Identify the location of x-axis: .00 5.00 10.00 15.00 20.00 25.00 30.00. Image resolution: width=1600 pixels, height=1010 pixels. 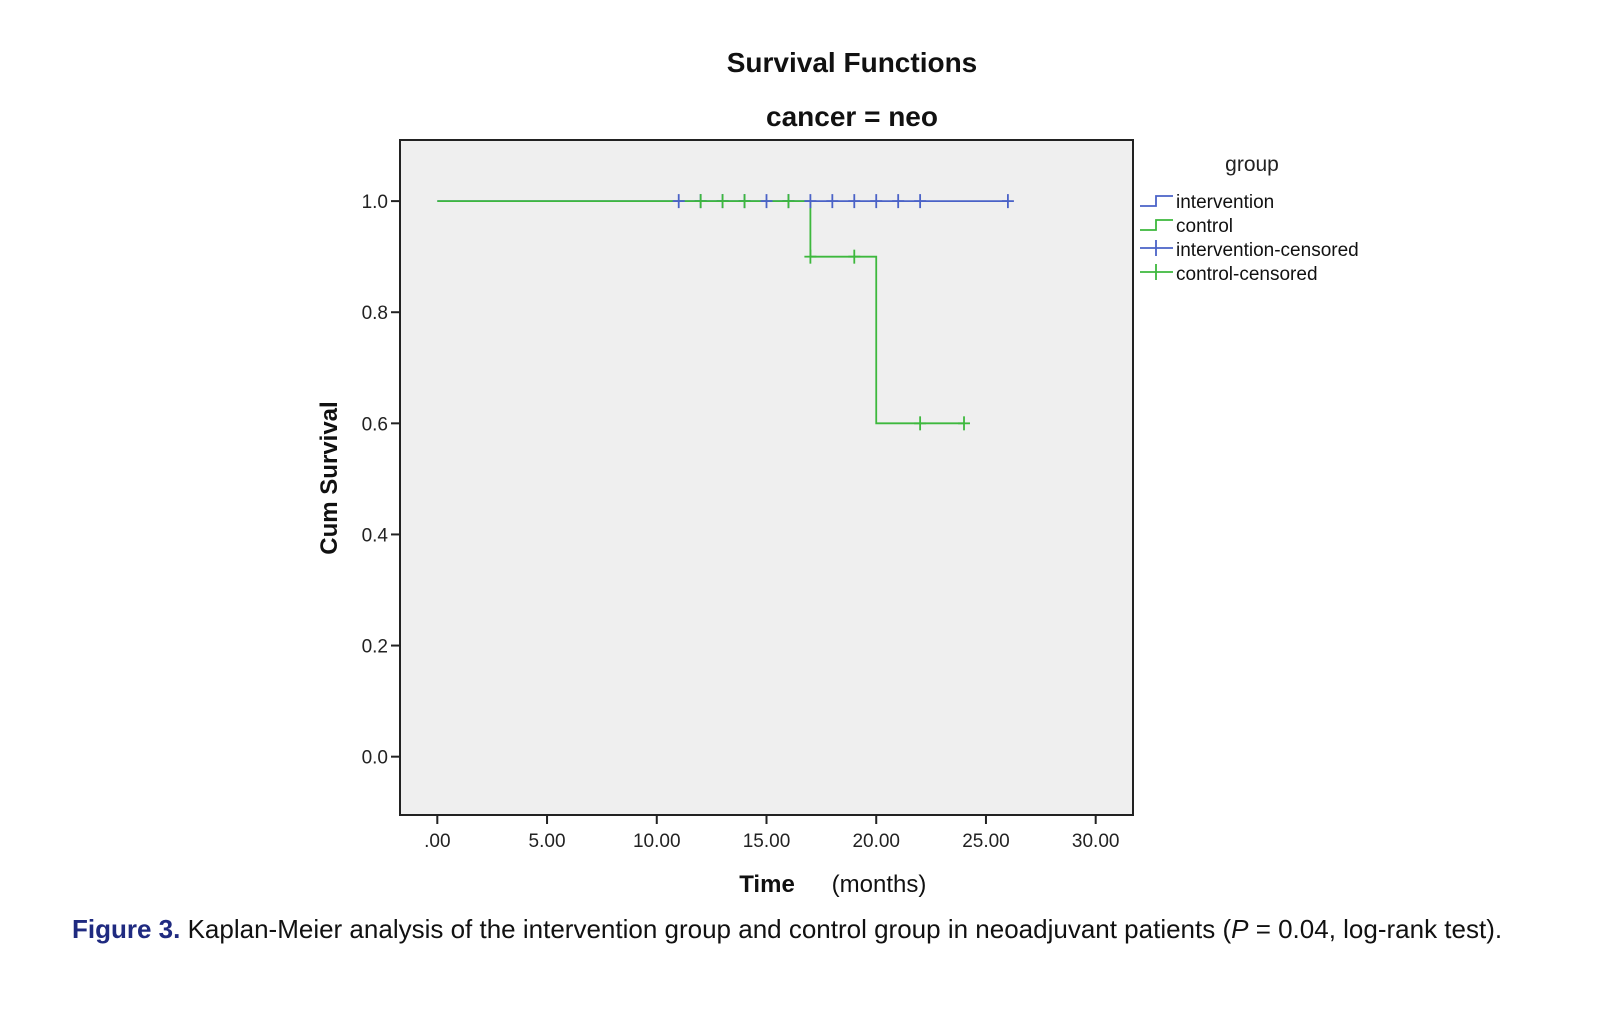
(771, 833).